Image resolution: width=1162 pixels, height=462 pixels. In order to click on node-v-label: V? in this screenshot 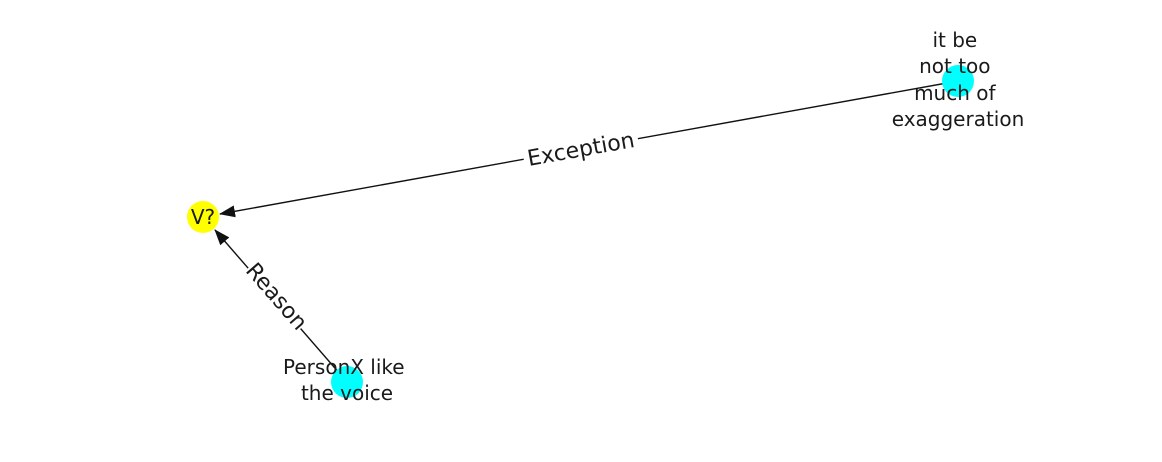, I will do `click(203, 217)`.